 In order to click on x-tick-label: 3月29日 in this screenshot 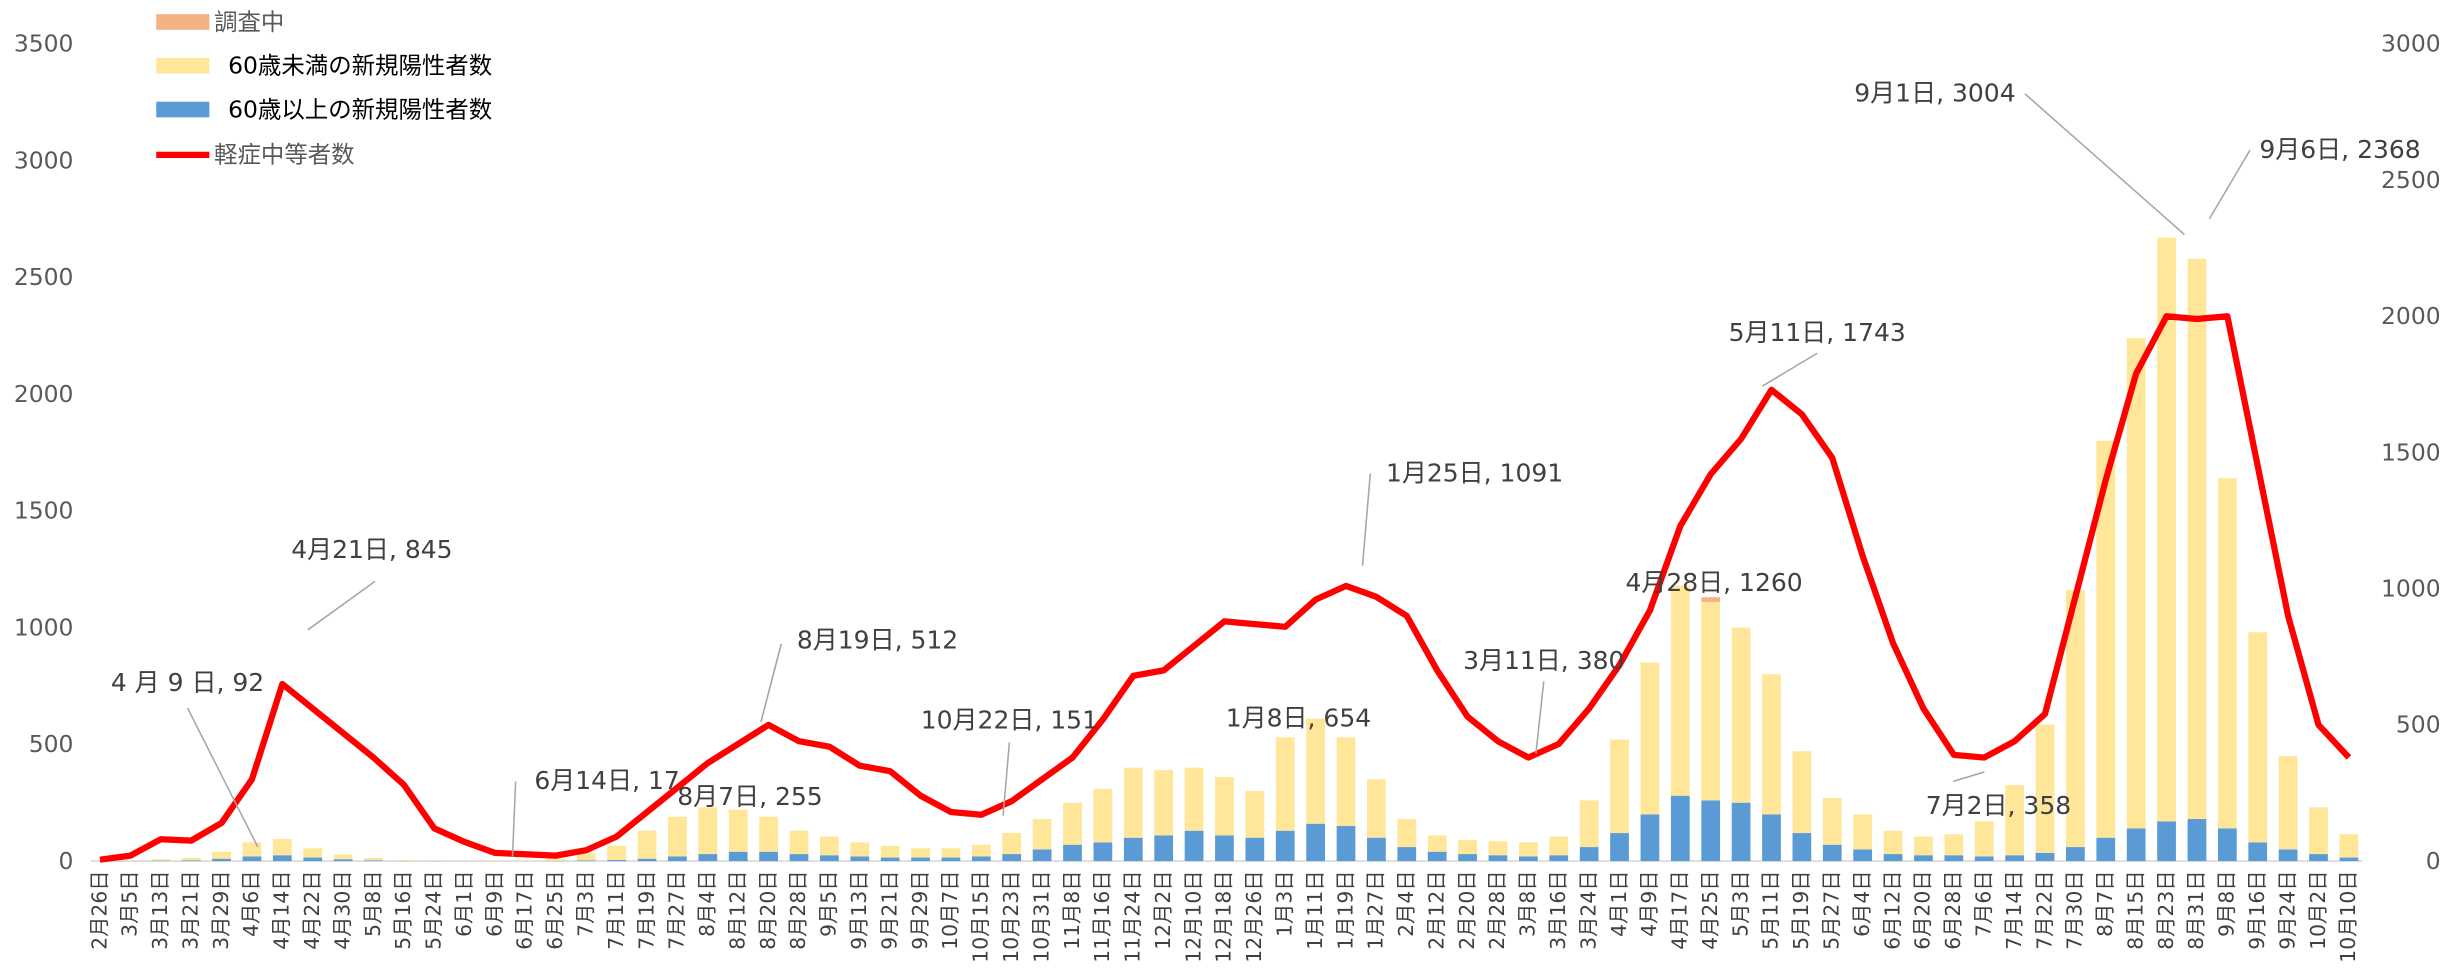, I will do `click(221, 909)`.